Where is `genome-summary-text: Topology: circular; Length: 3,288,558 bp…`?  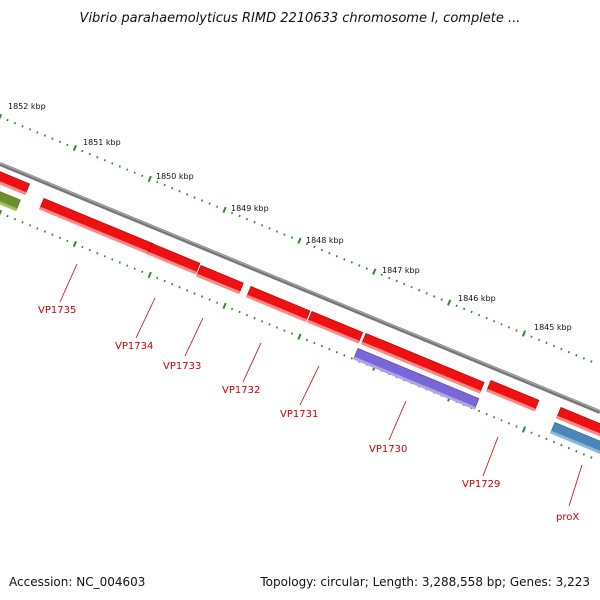 genome-summary-text: Topology: circular; Length: 3,288,558 bp… is located at coordinates (424, 582).